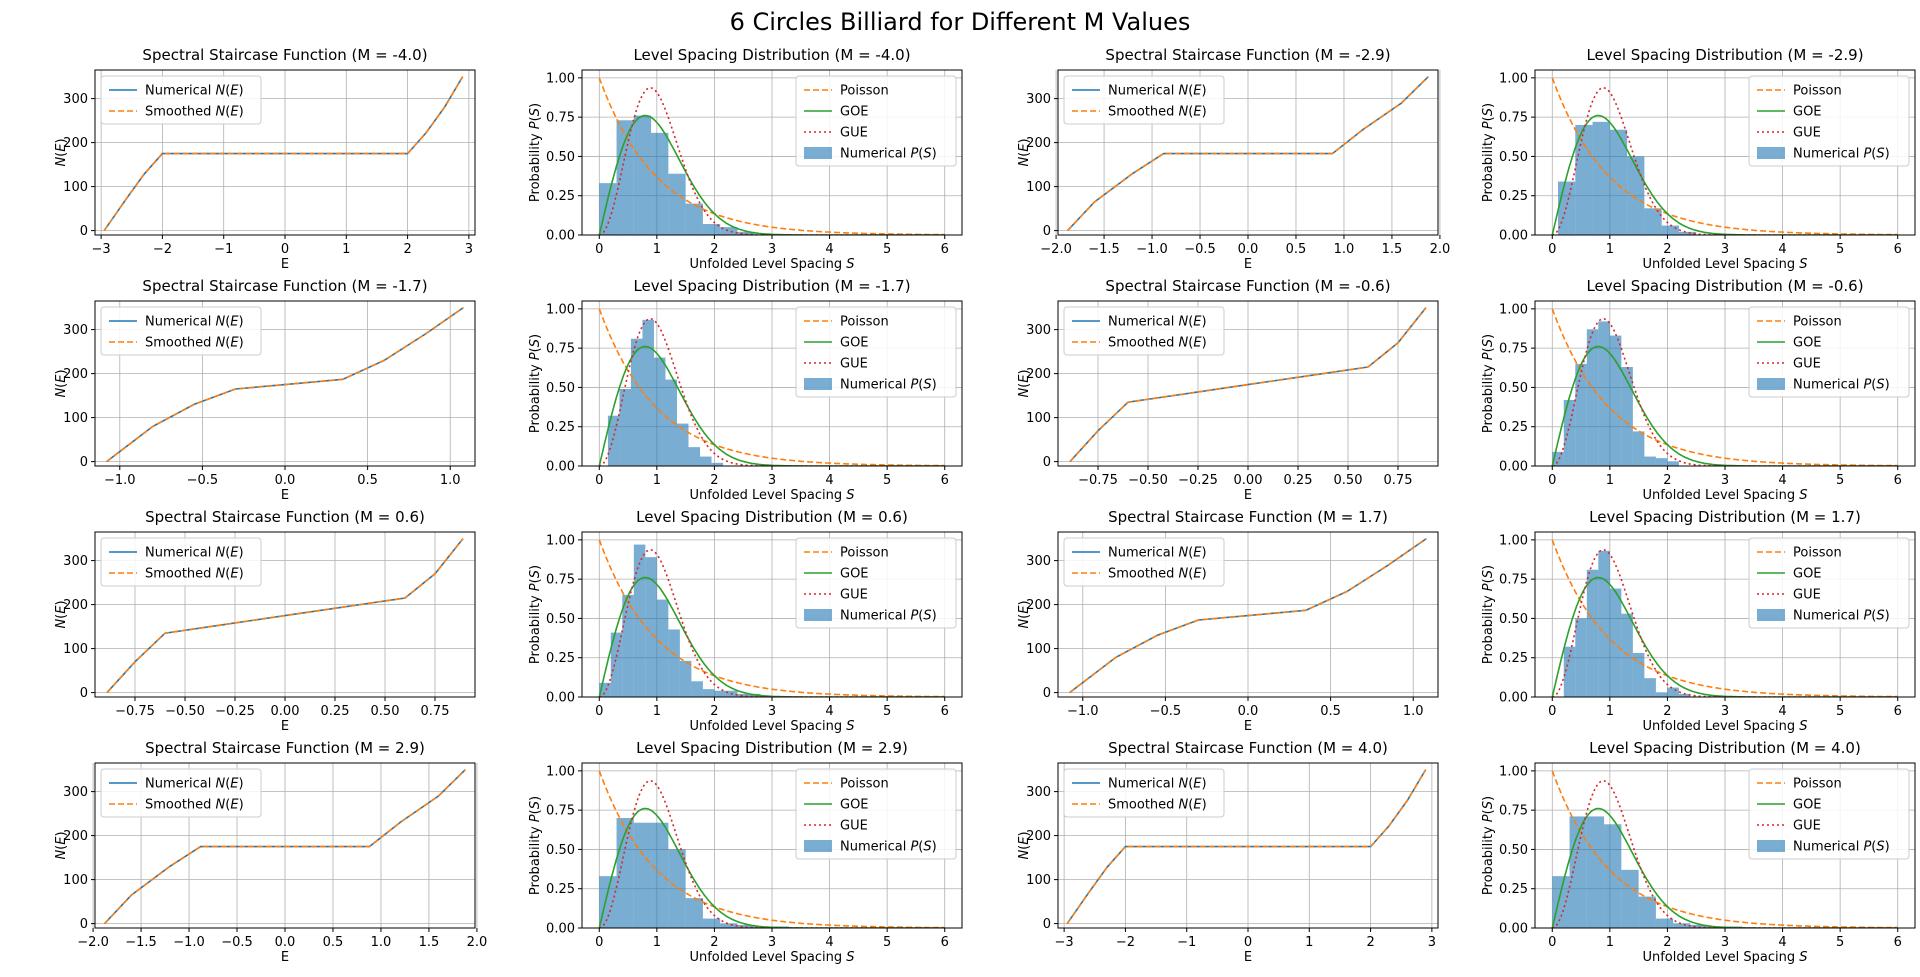 Image resolution: width=1920 pixels, height=977 pixels. Describe the element at coordinates (1157, 784) in the screenshot. I see `legend-label: Numerical N(E)` at that location.